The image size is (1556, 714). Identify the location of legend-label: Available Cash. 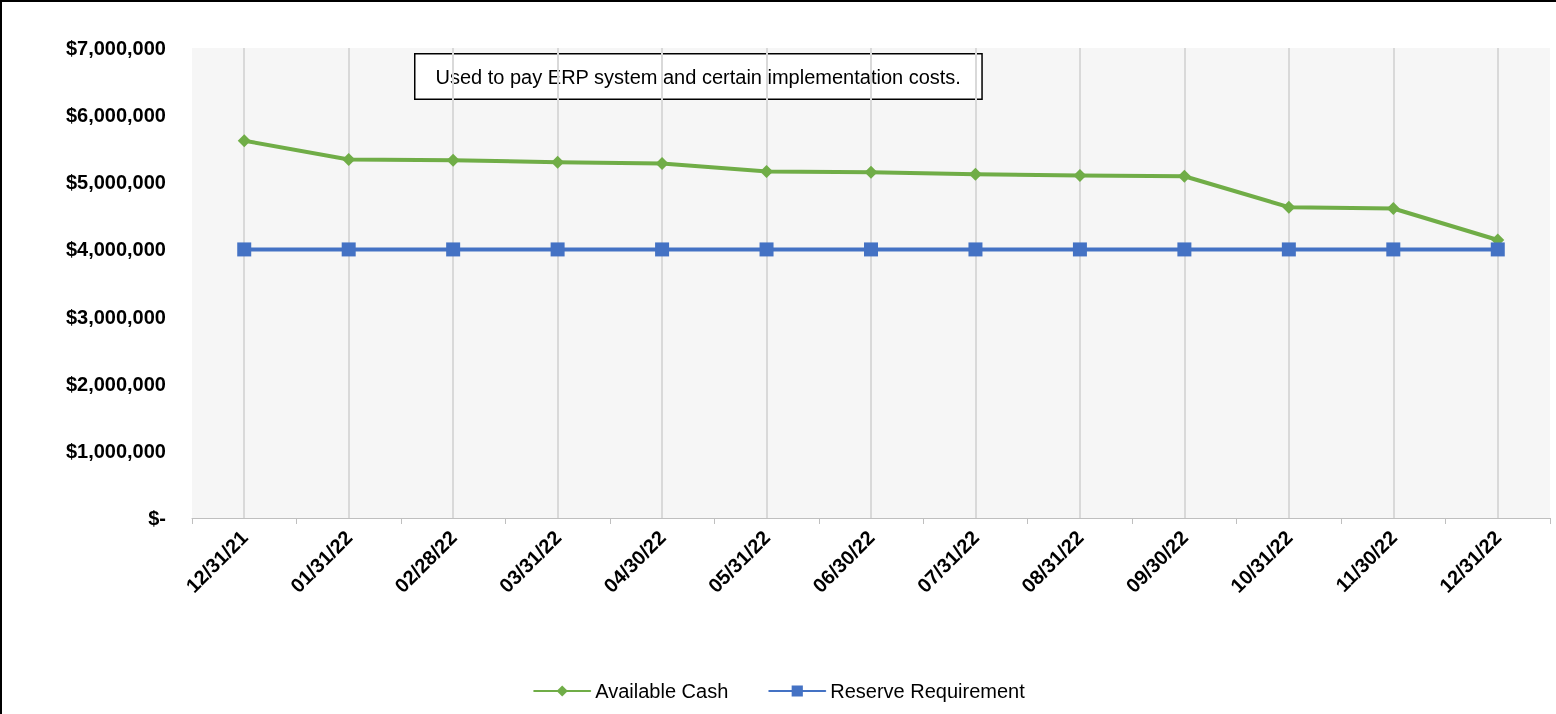
(662, 691).